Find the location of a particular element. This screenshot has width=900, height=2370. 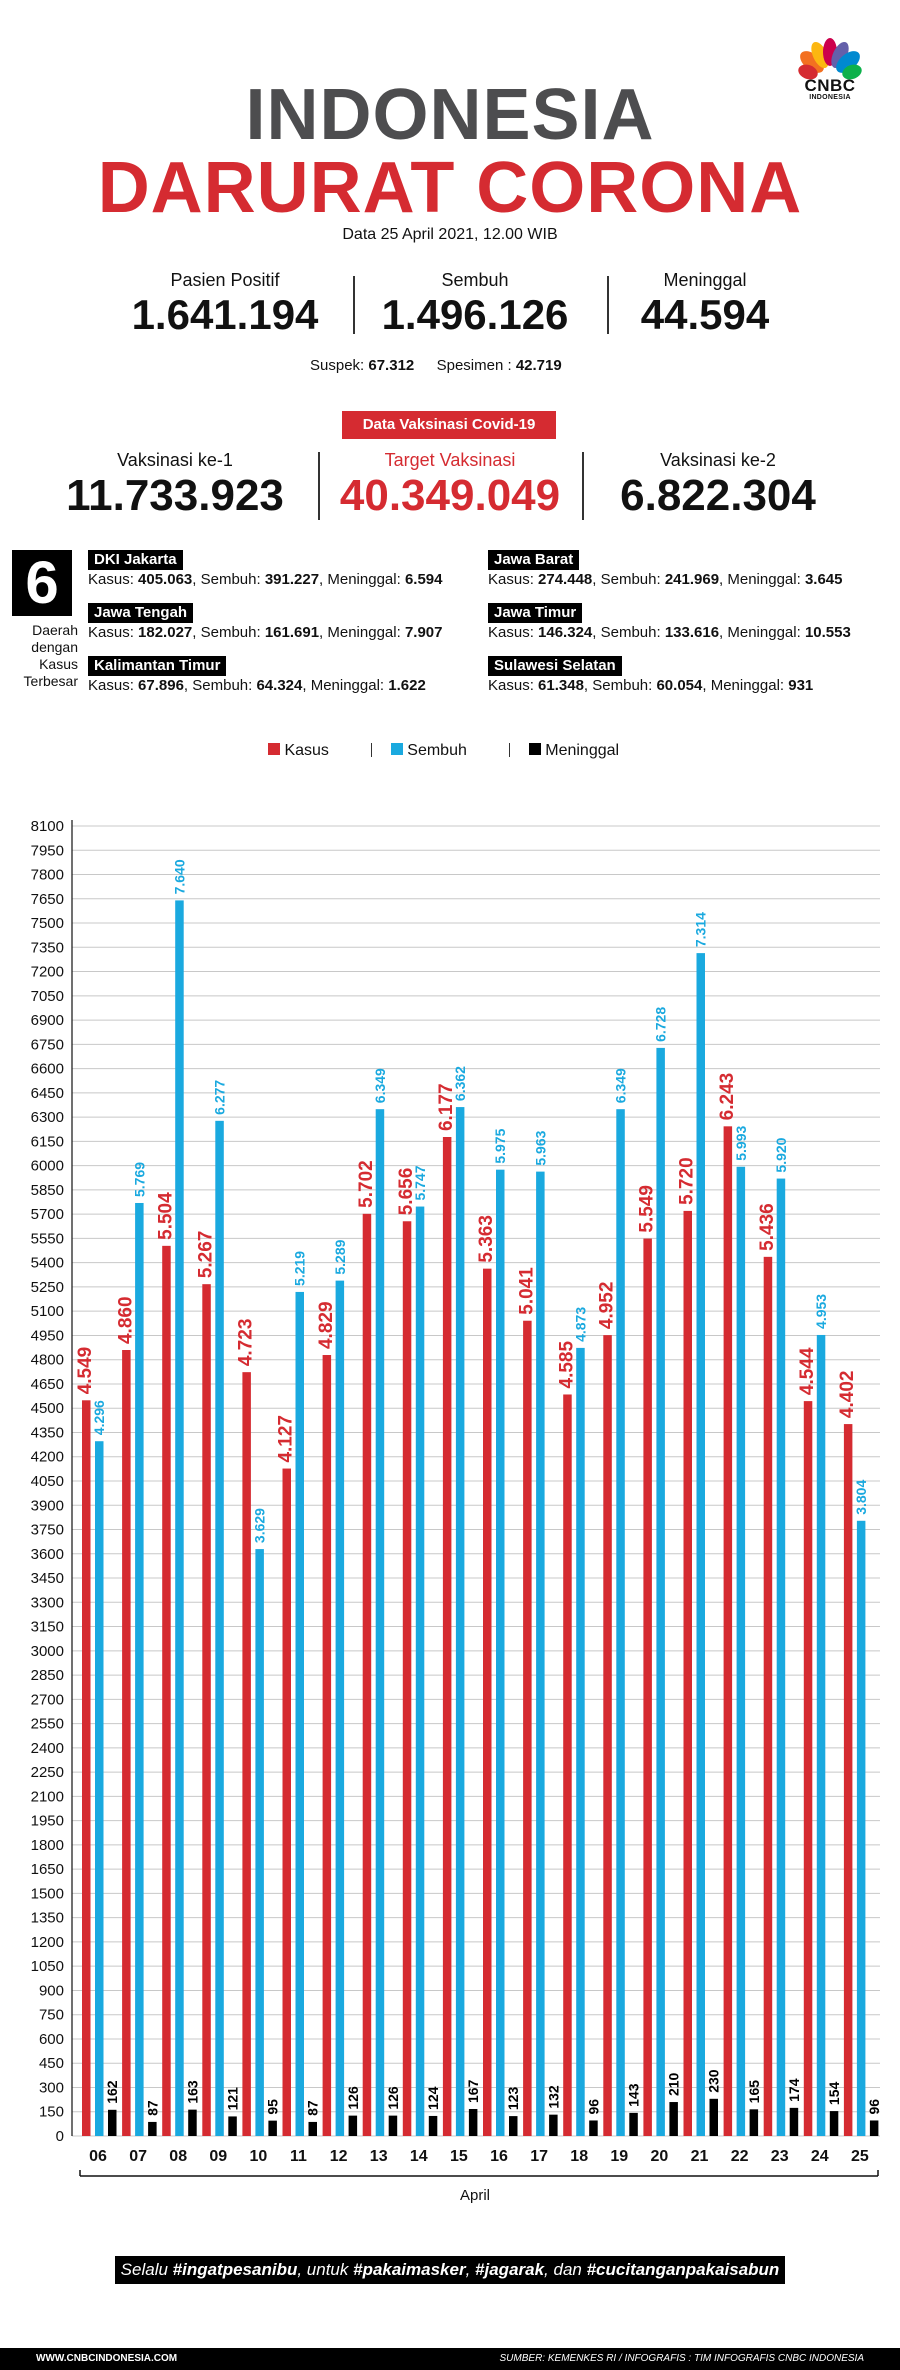

region-name: Jawa Tengah is located at coordinates (141, 613).